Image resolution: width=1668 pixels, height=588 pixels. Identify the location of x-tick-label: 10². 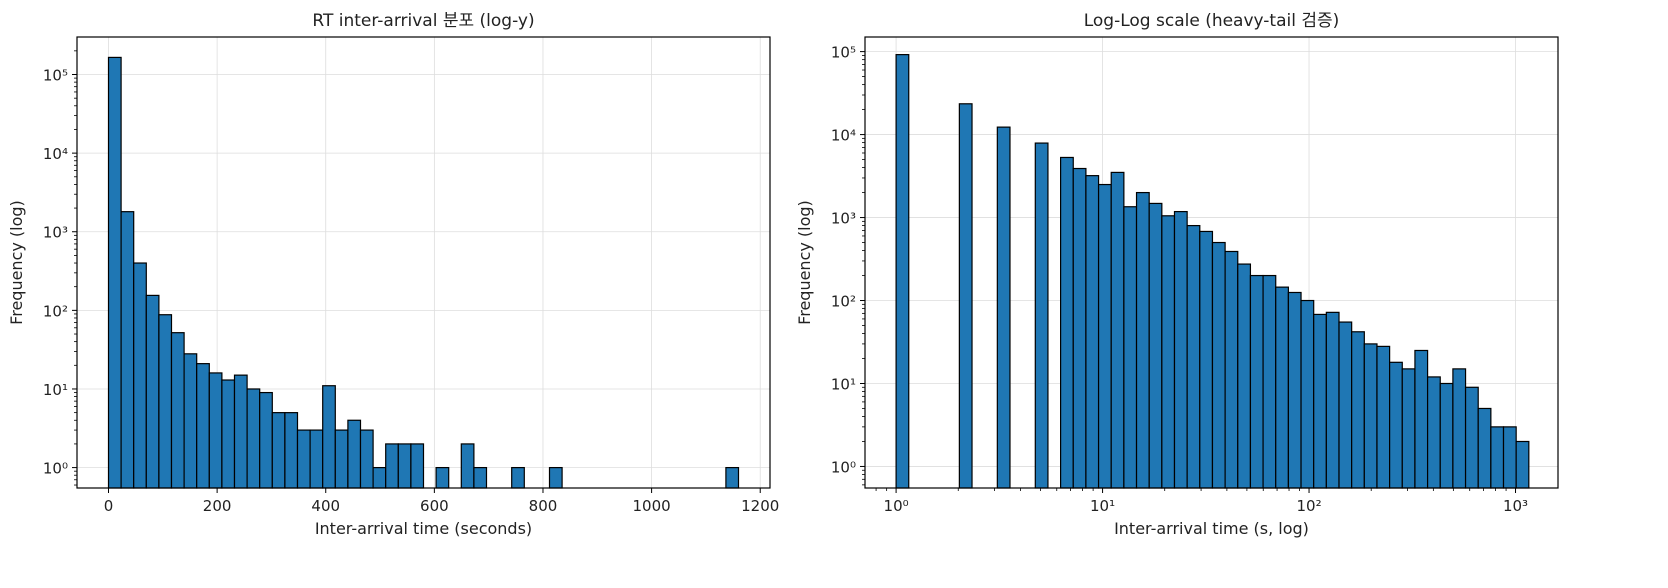
(1308, 506).